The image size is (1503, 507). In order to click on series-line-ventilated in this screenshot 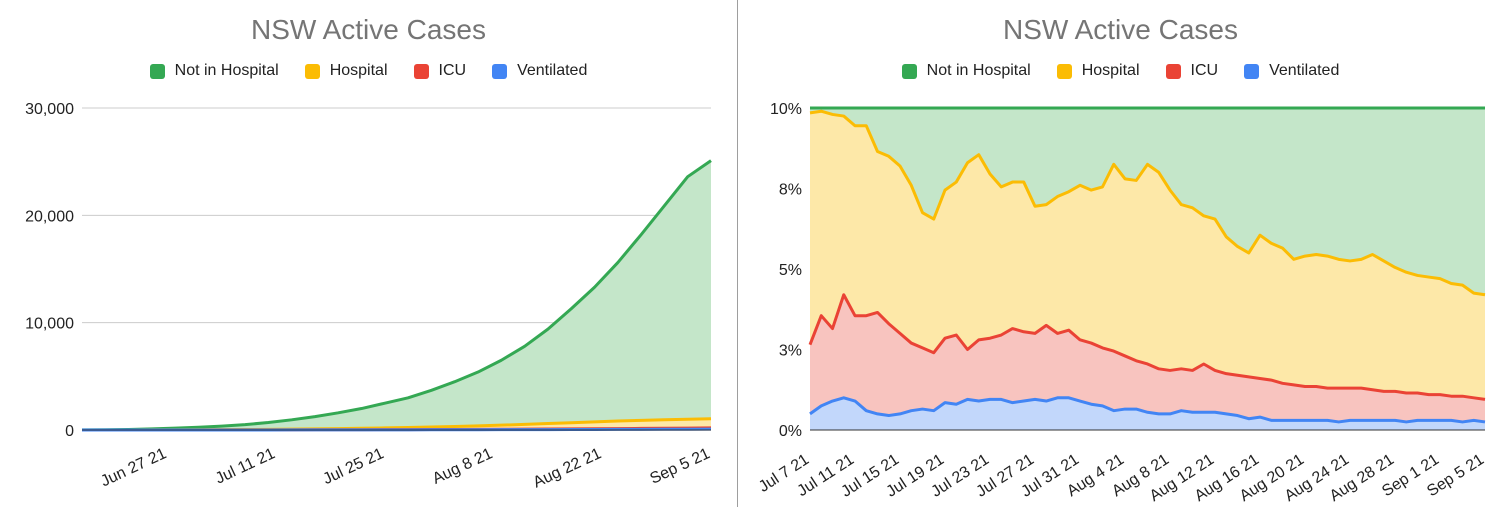, I will do `click(1147, 410)`.